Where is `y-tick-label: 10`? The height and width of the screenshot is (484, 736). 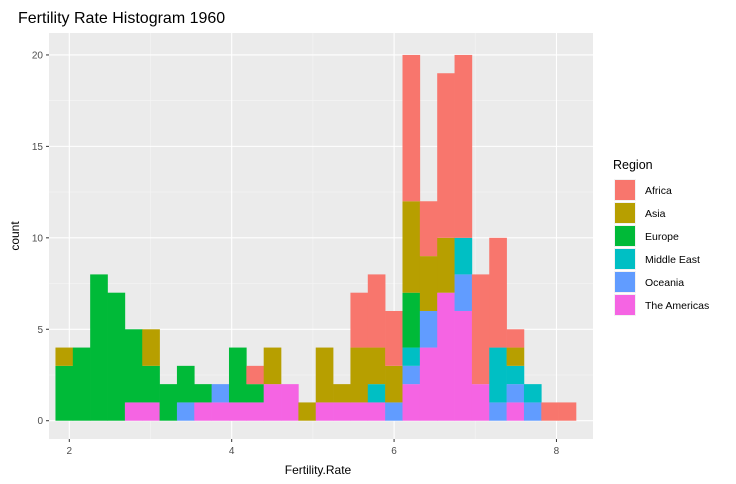
y-tick-label: 10 is located at coordinates (38, 238).